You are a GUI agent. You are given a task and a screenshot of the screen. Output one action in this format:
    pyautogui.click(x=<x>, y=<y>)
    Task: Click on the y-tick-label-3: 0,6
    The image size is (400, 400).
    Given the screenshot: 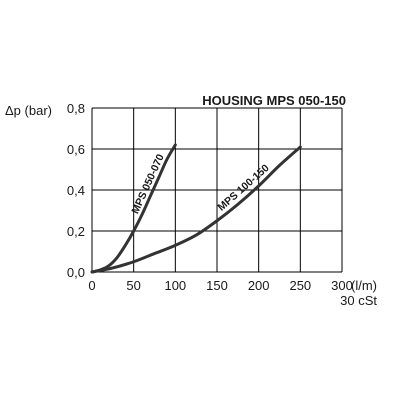 What is the action you would take?
    pyautogui.click(x=76, y=149)
    